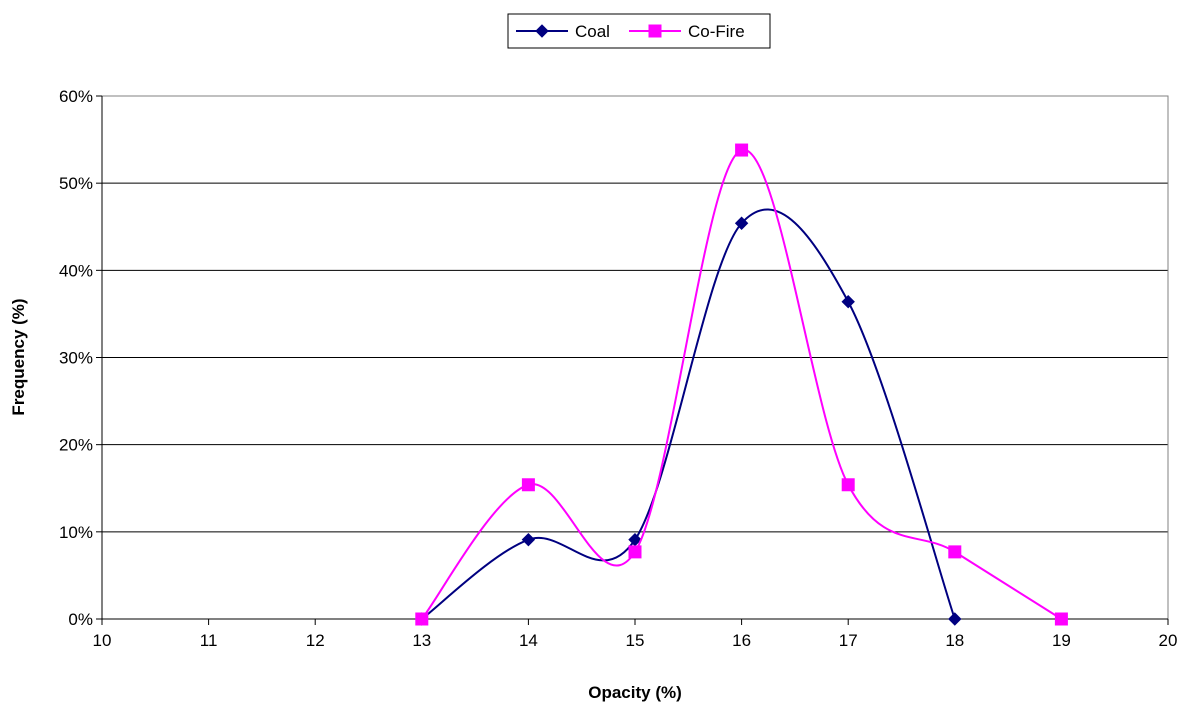 The image size is (1192, 709). I want to click on y-tick-label: 10%, so click(76, 532).